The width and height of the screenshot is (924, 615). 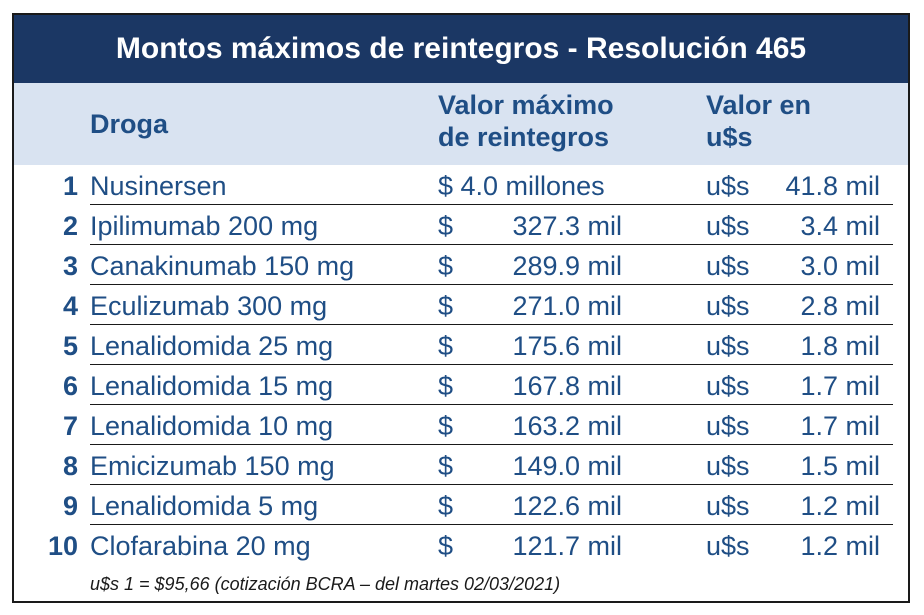 What do you see at coordinates (567, 226) in the screenshot?
I see `row-max-value: 327.3 mil` at bounding box center [567, 226].